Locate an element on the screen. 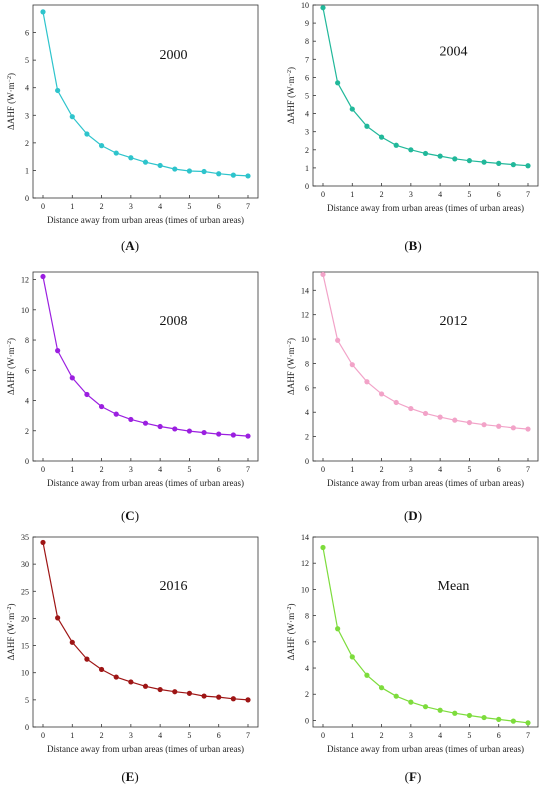 This screenshot has width=550, height=793. x-tick-label: 0 is located at coordinates (323, 194).